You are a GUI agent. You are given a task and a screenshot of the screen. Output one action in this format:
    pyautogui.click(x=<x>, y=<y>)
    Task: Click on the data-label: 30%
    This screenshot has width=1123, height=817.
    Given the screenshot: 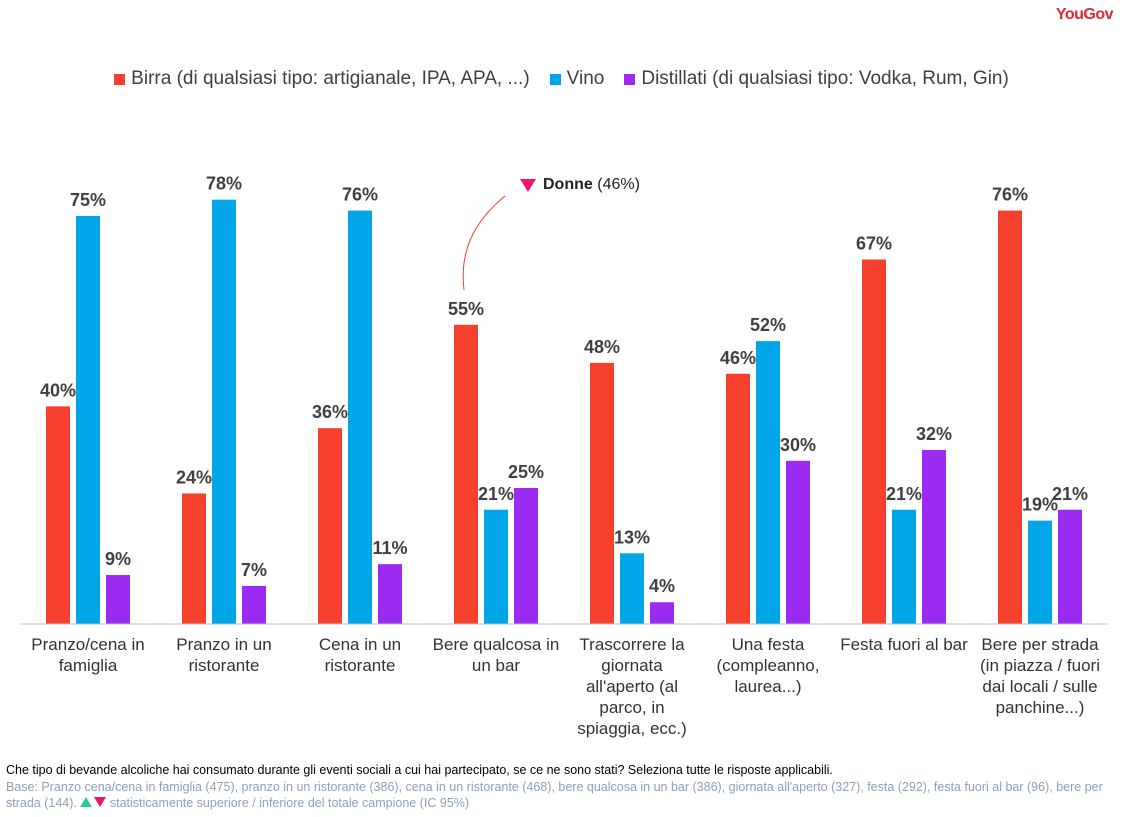 What is the action you would take?
    pyautogui.click(x=798, y=445)
    